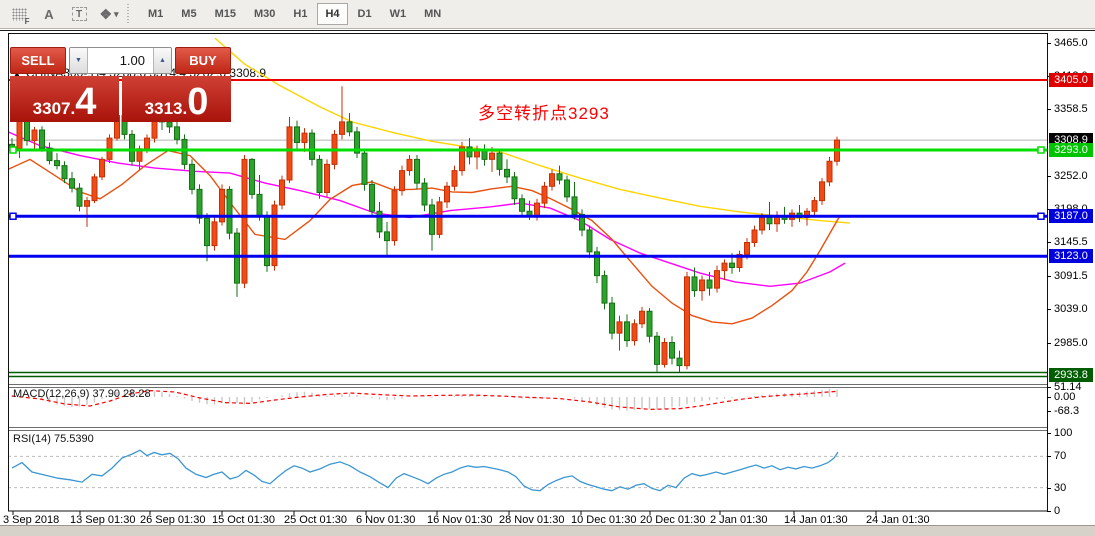  Describe the element at coordinates (1071, 216) in the screenshot. I see `price-badge-3187.0: 3187.0` at that location.